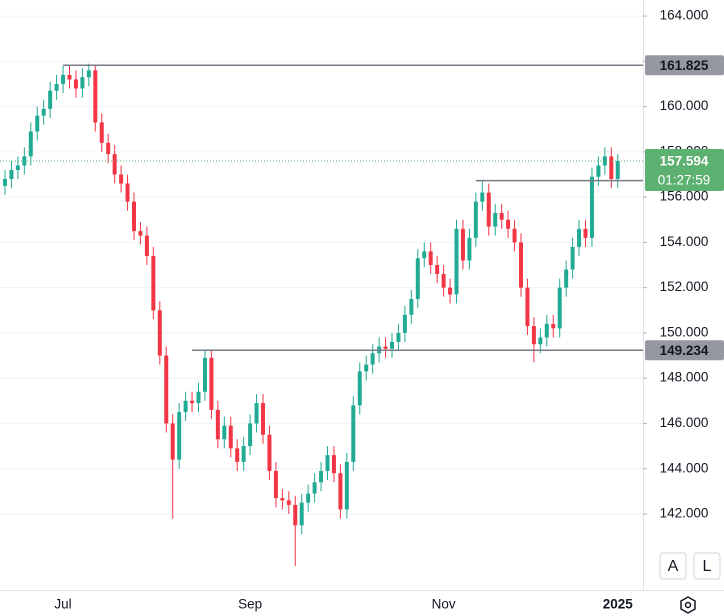 Image resolution: width=724 pixels, height=616 pixels. I want to click on y-tick-label: 142.000, so click(684, 513).